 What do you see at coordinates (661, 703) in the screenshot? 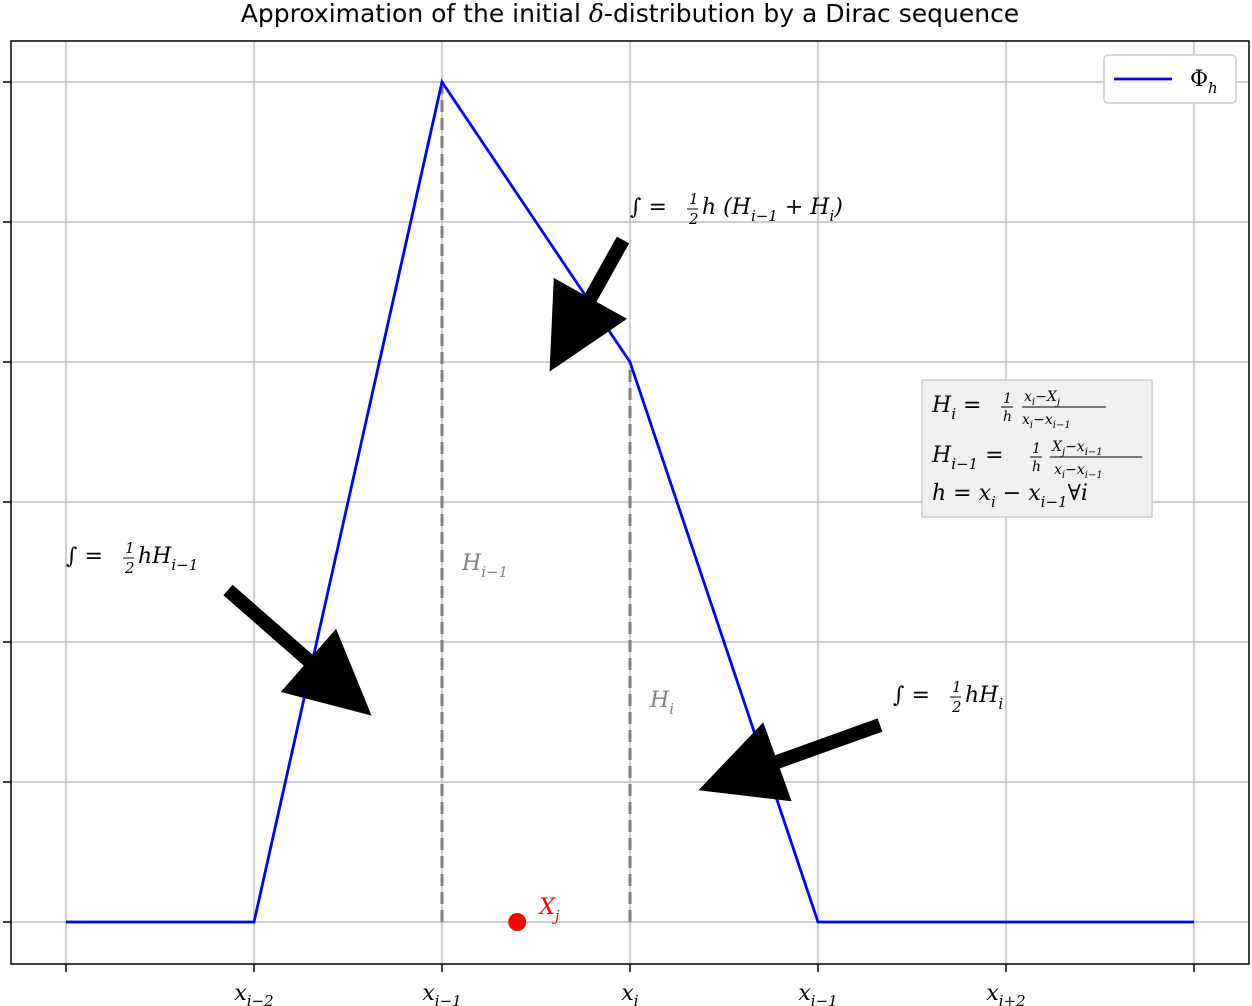
I see `label-h-i: Hi` at bounding box center [661, 703].